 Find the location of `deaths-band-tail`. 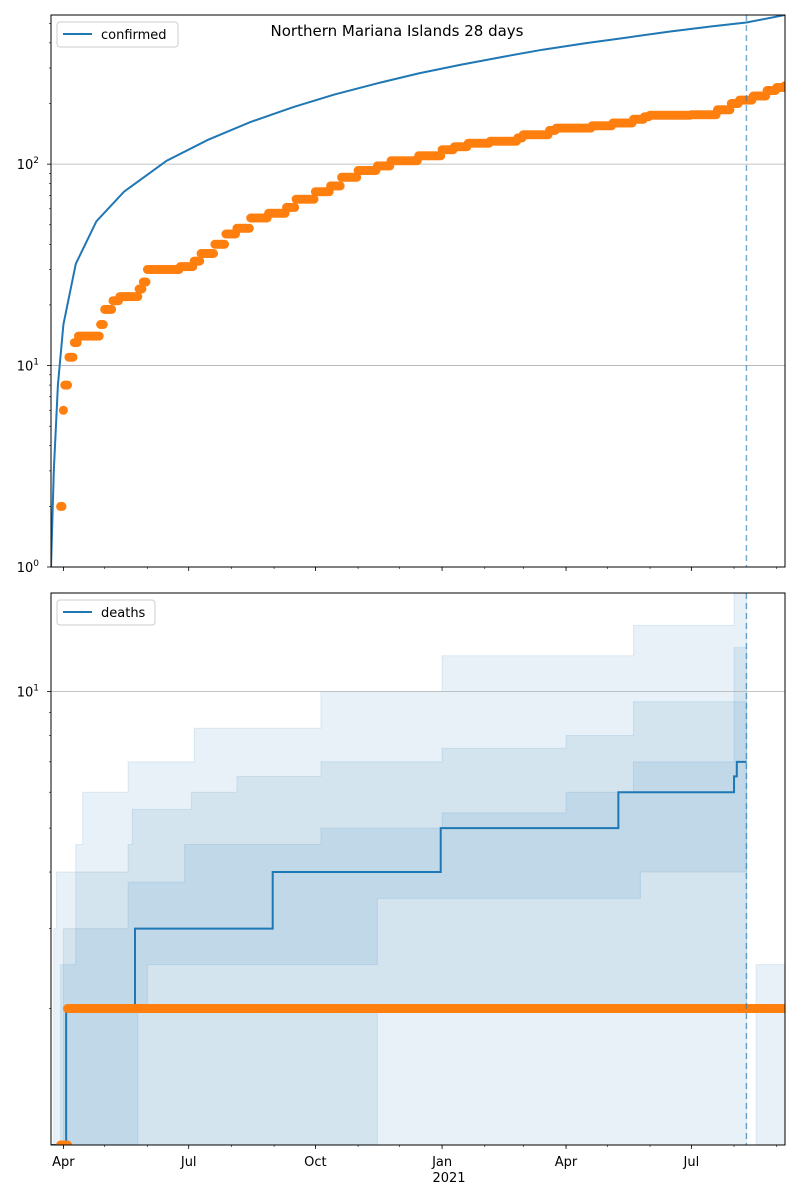

deaths-band-tail is located at coordinates (770, 1036).